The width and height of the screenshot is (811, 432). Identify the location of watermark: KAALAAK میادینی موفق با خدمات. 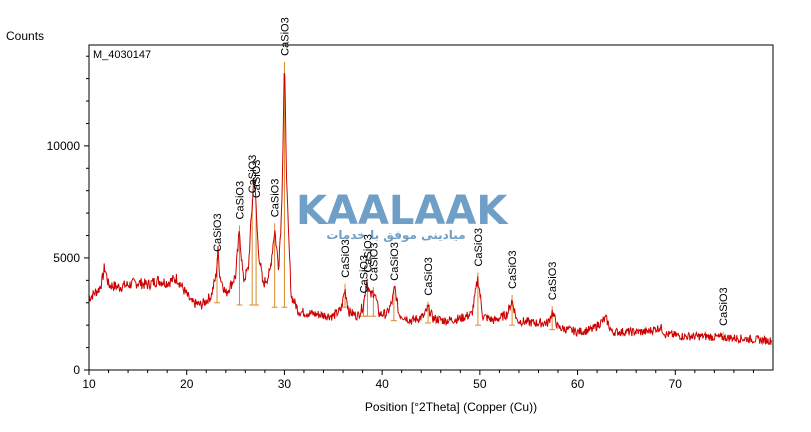
(402, 215).